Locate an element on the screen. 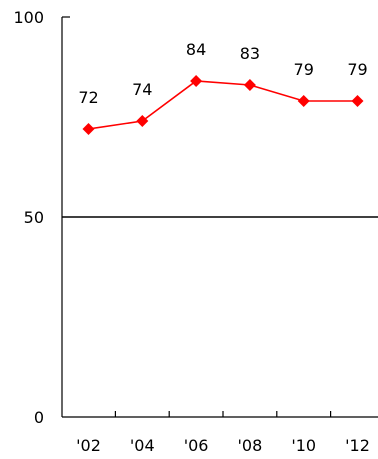  data-label: 83 is located at coordinates (250, 53).